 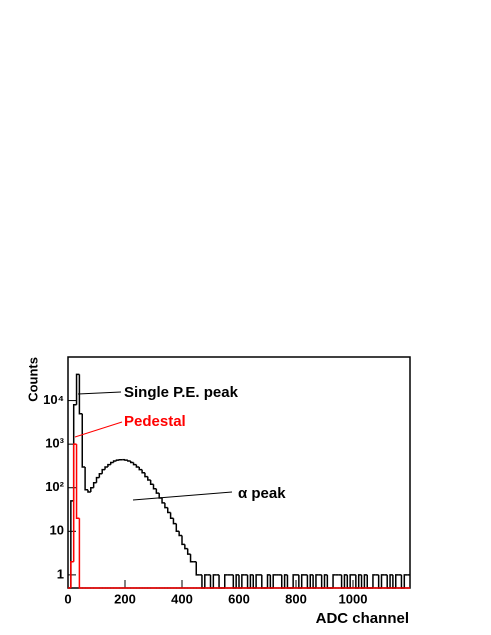 I want to click on y-tick-label: 10³, so click(x=54, y=443).